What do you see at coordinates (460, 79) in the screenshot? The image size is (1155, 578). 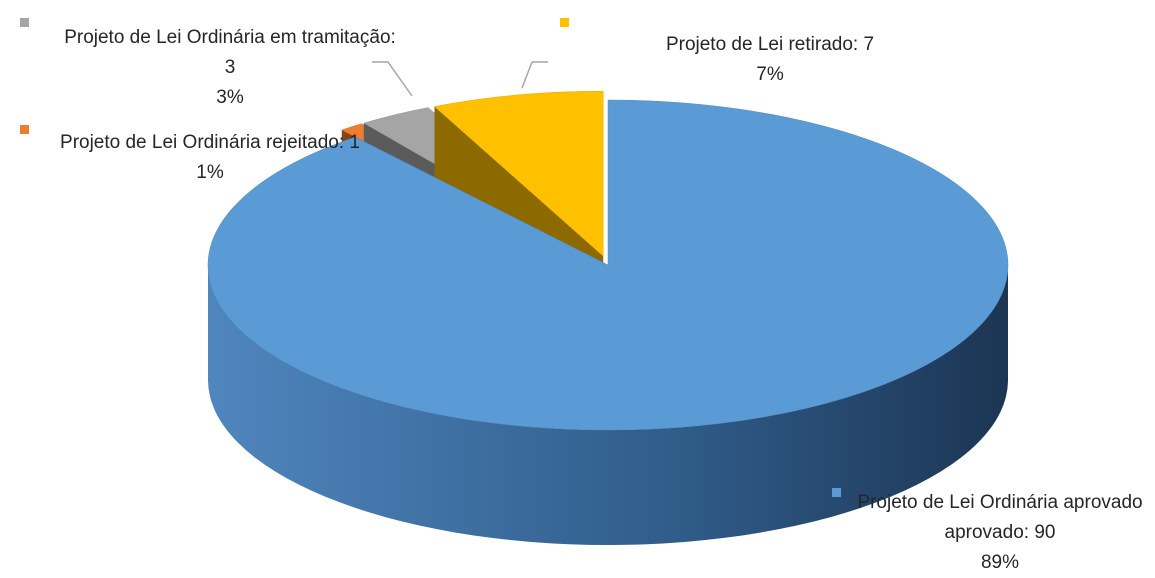 I see `leader-lines` at bounding box center [460, 79].